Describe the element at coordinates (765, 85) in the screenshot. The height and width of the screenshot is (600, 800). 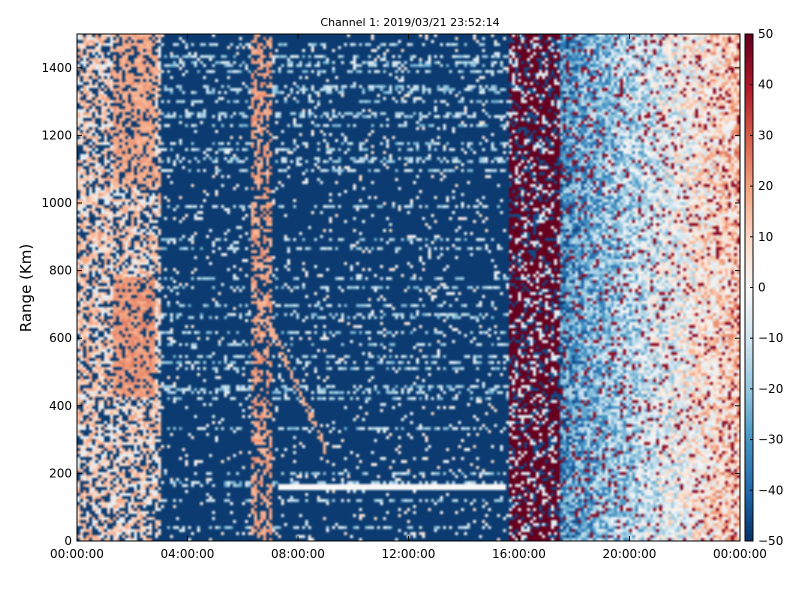
I see `colorbar-tick-label: 40` at that location.